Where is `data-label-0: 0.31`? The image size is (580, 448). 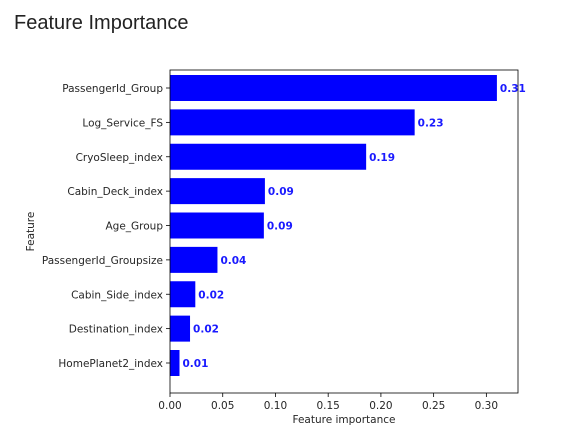 data-label-0: 0.31 is located at coordinates (513, 89).